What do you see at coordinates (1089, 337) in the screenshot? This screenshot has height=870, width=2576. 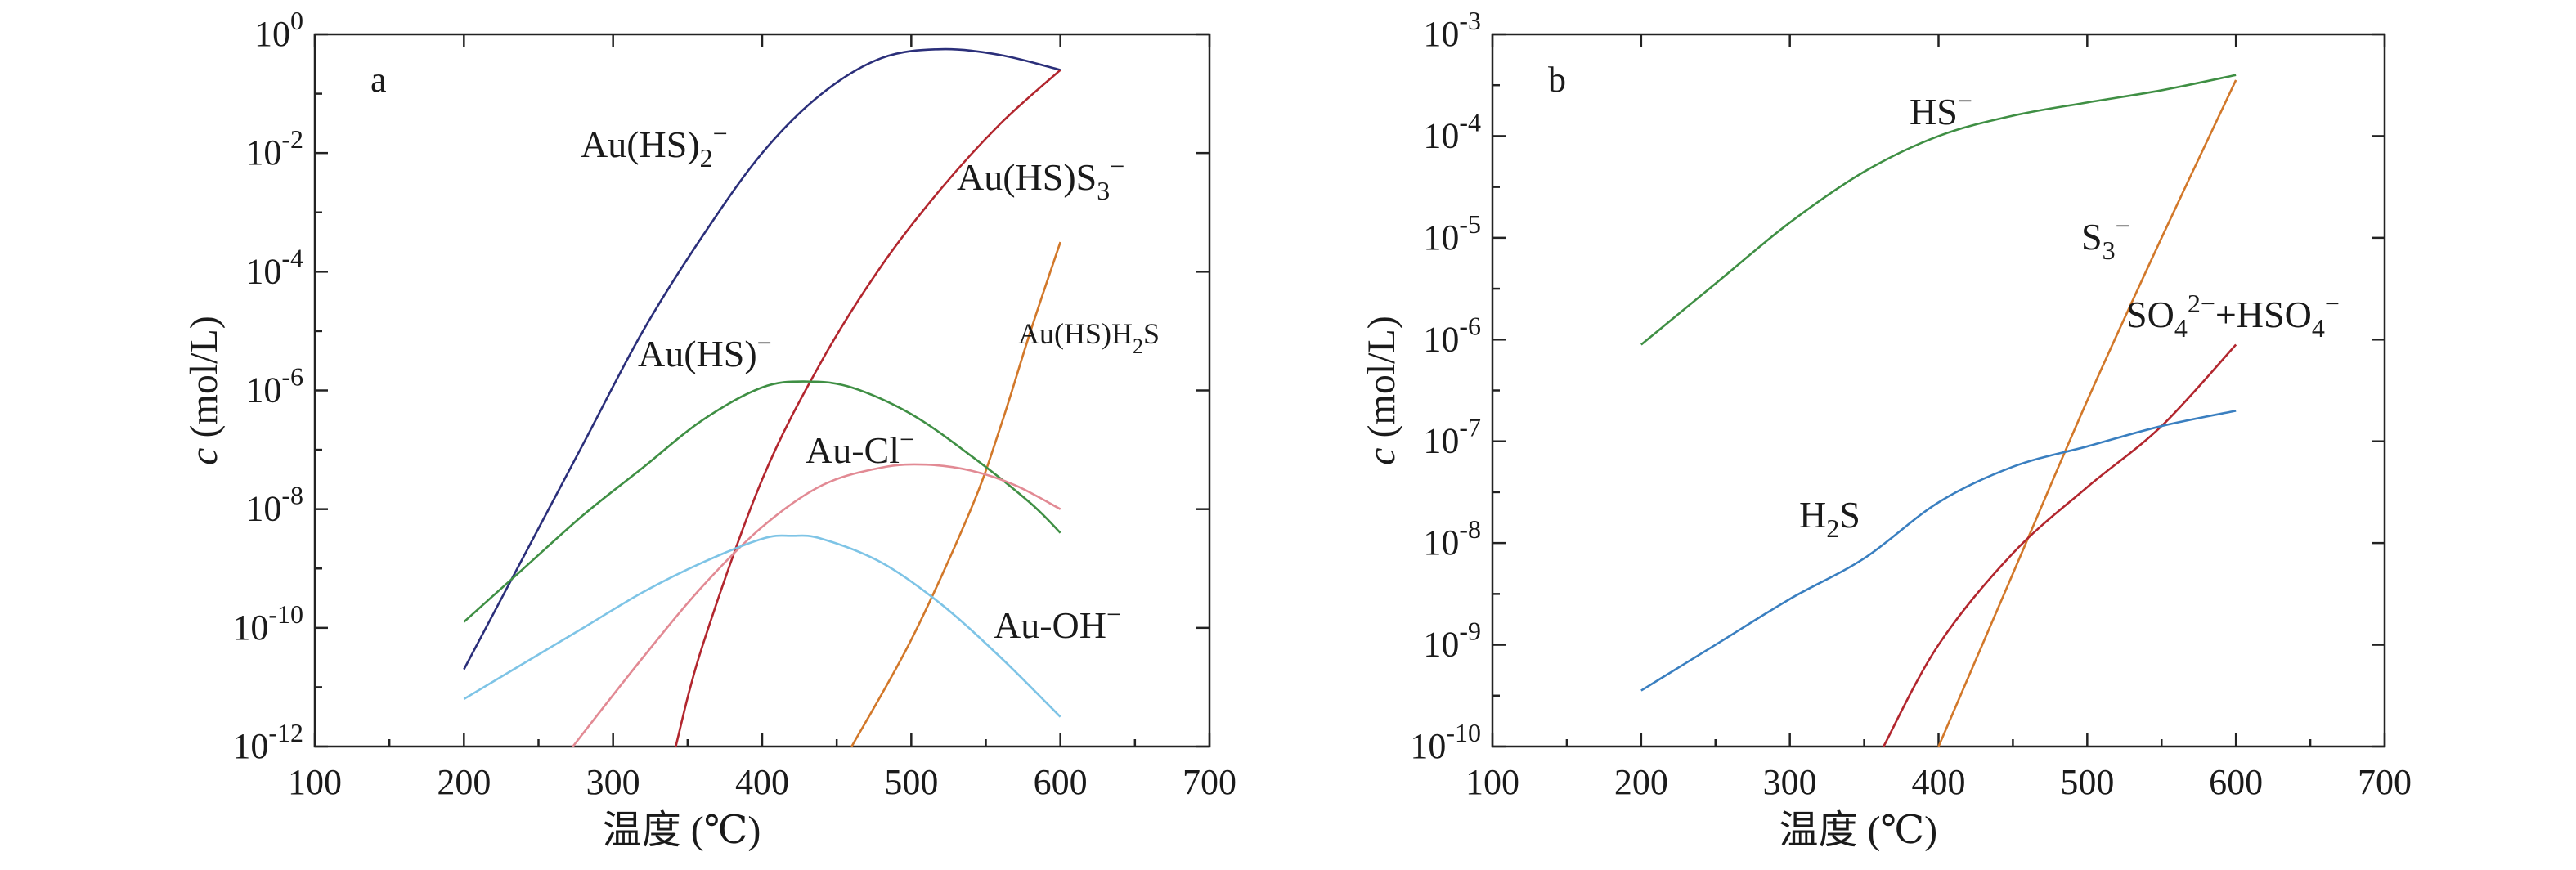 I see `series-label: Au(HS)H2S` at bounding box center [1089, 337].